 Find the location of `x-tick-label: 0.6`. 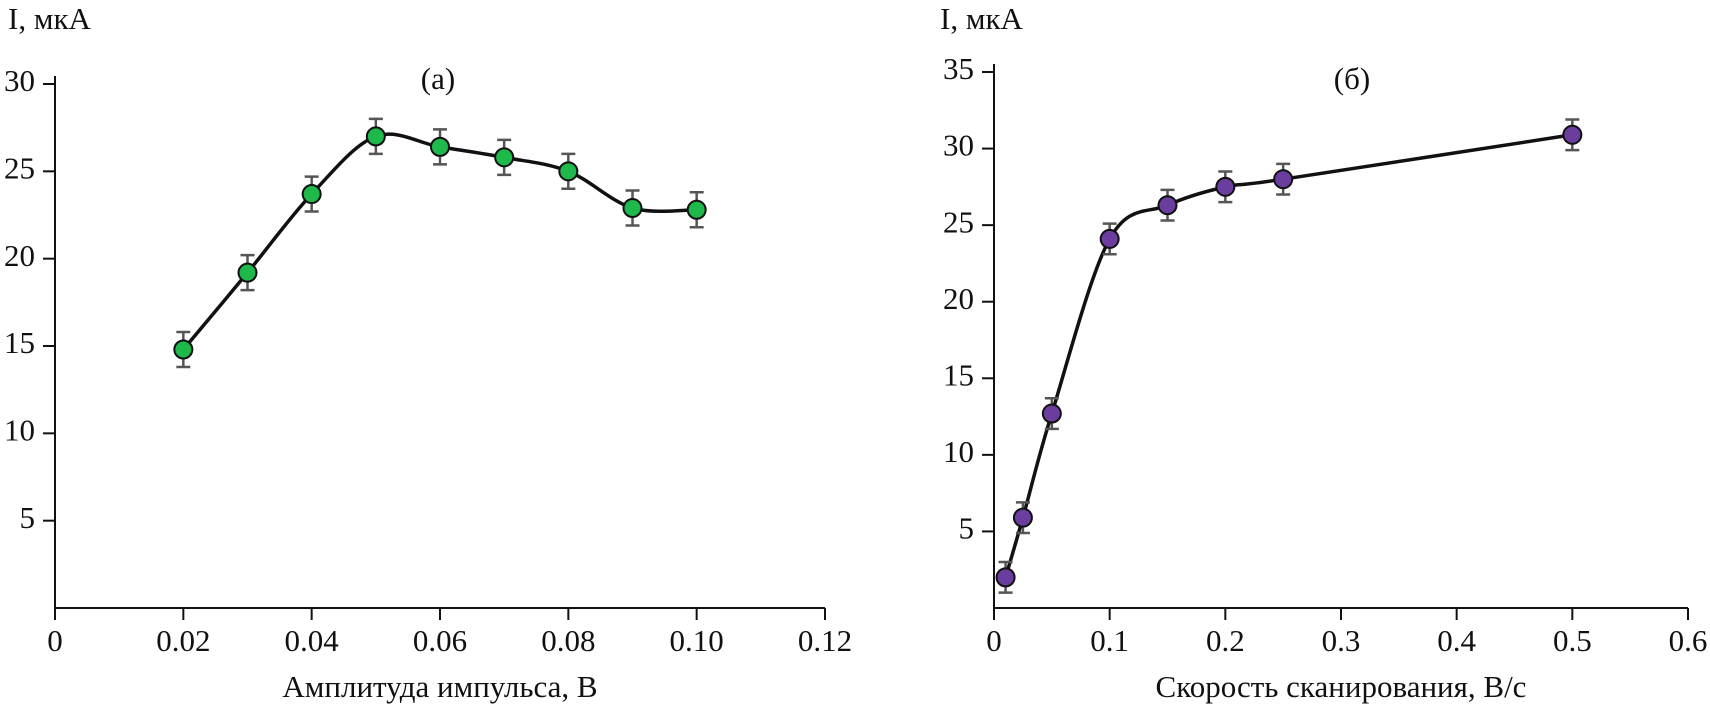

x-tick-label: 0.6 is located at coordinates (1688, 640).